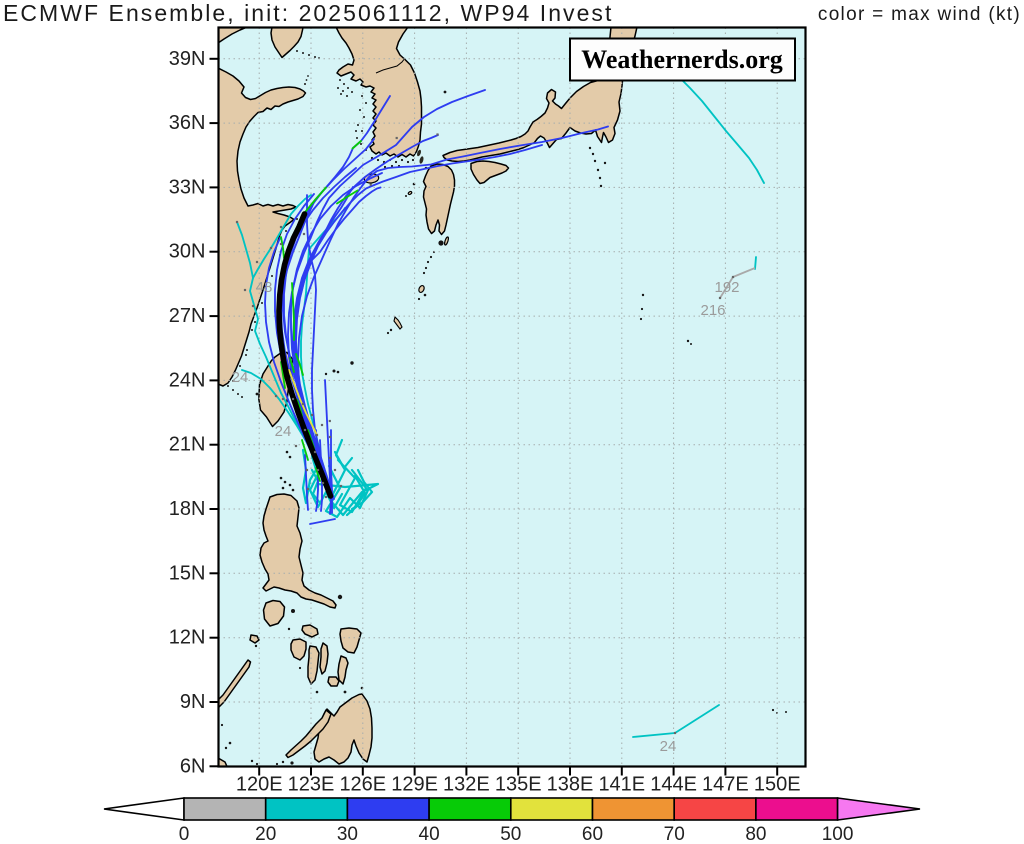  What do you see at coordinates (187, 123) in the screenshot?
I see `svg-text: 36N` at bounding box center [187, 123].